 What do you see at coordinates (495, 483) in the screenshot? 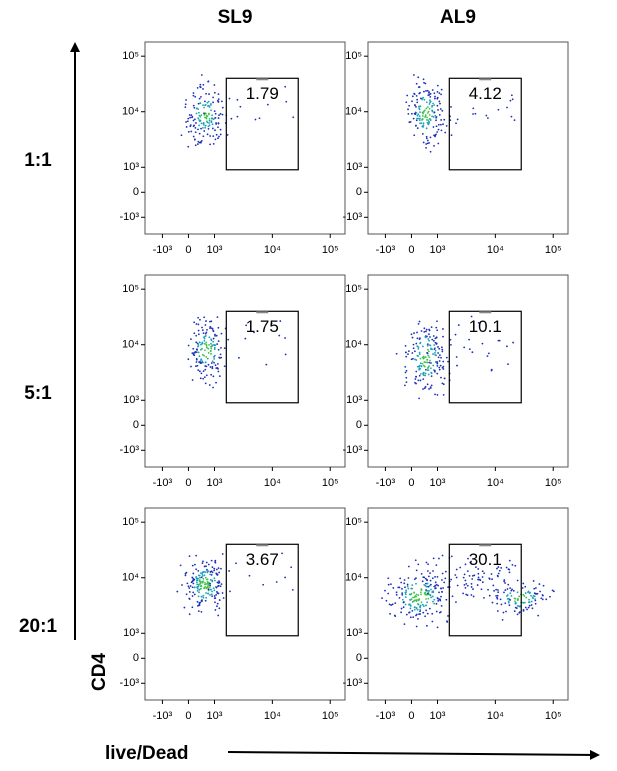
I see `x-tick-label: 10⁴` at bounding box center [495, 483].